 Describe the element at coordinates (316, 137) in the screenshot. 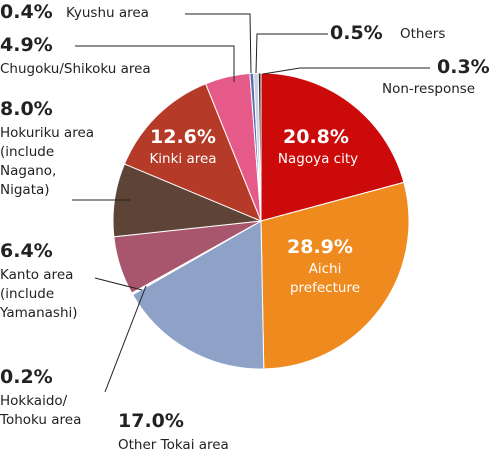

I see `value-label: 20.8%` at that location.